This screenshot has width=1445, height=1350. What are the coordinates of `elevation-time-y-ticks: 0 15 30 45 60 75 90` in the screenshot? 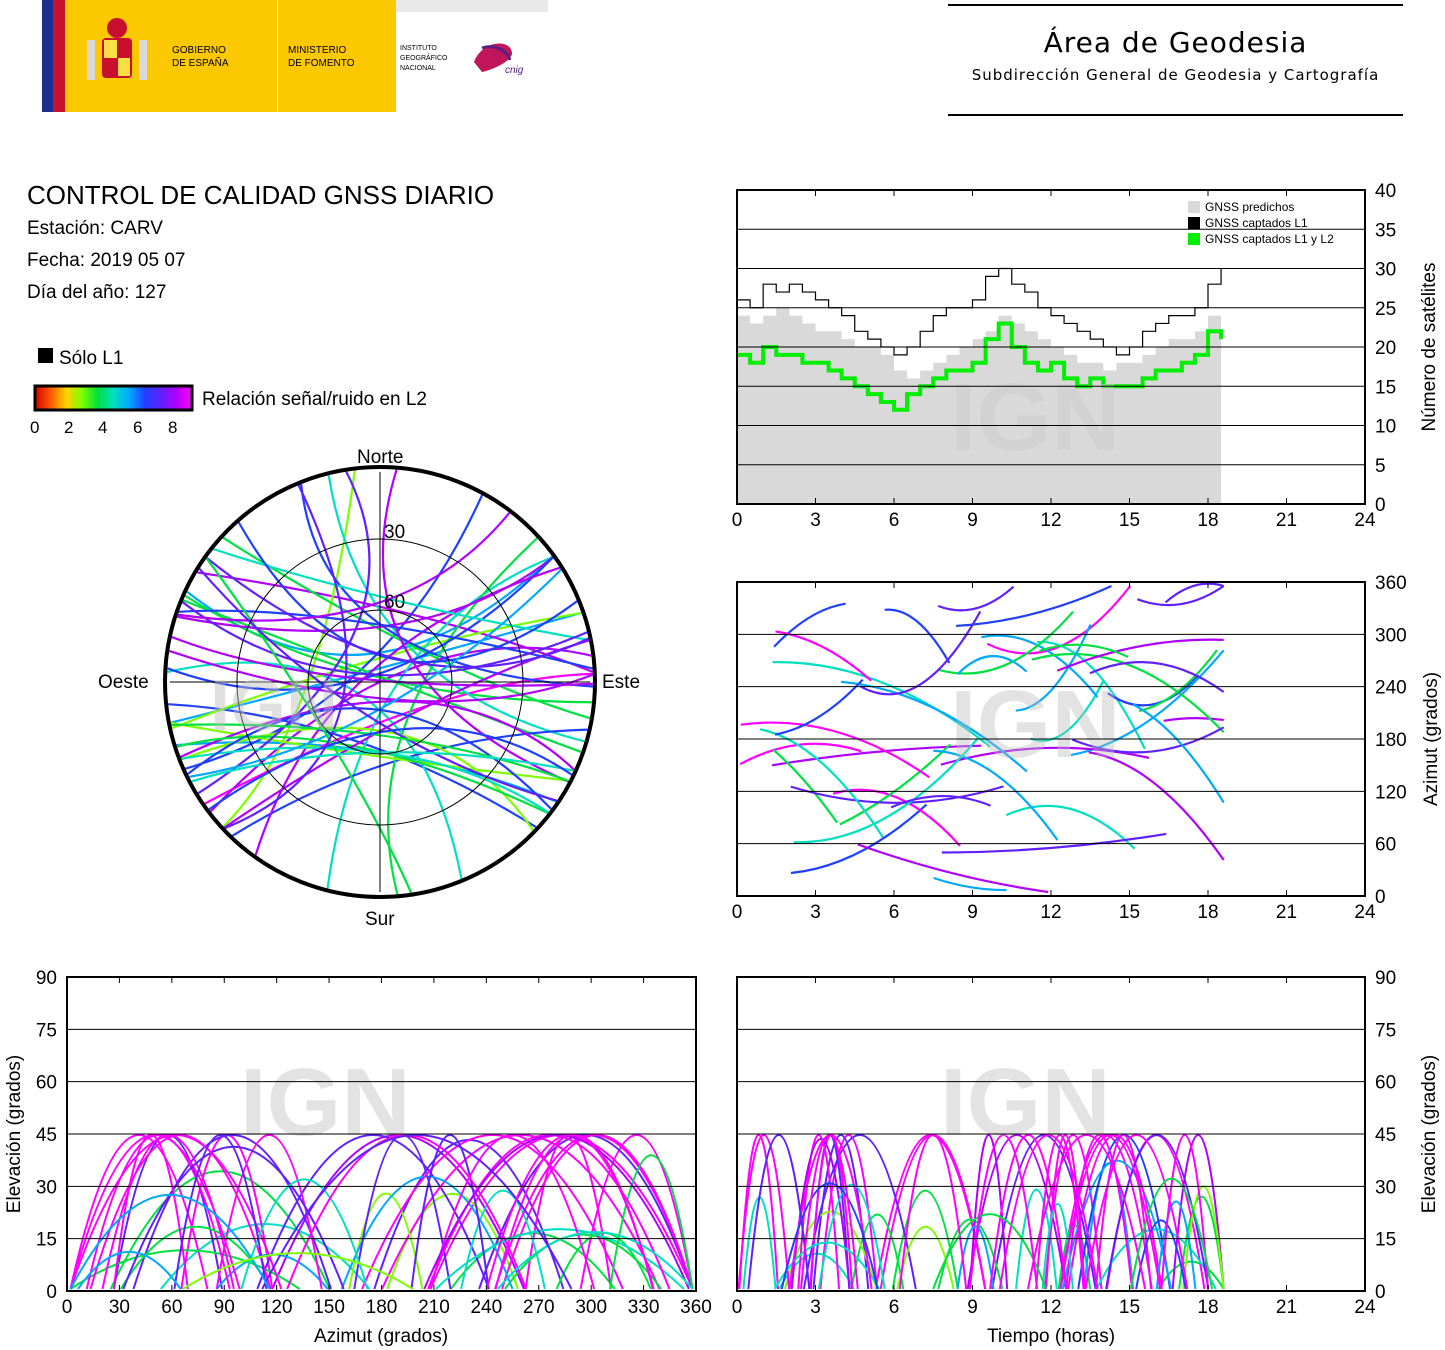 It's located at (1066, 1135).